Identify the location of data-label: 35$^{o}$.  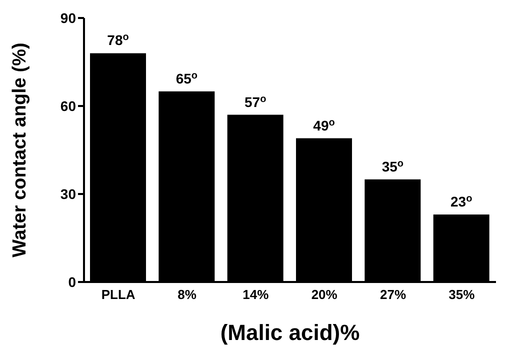
(393, 166).